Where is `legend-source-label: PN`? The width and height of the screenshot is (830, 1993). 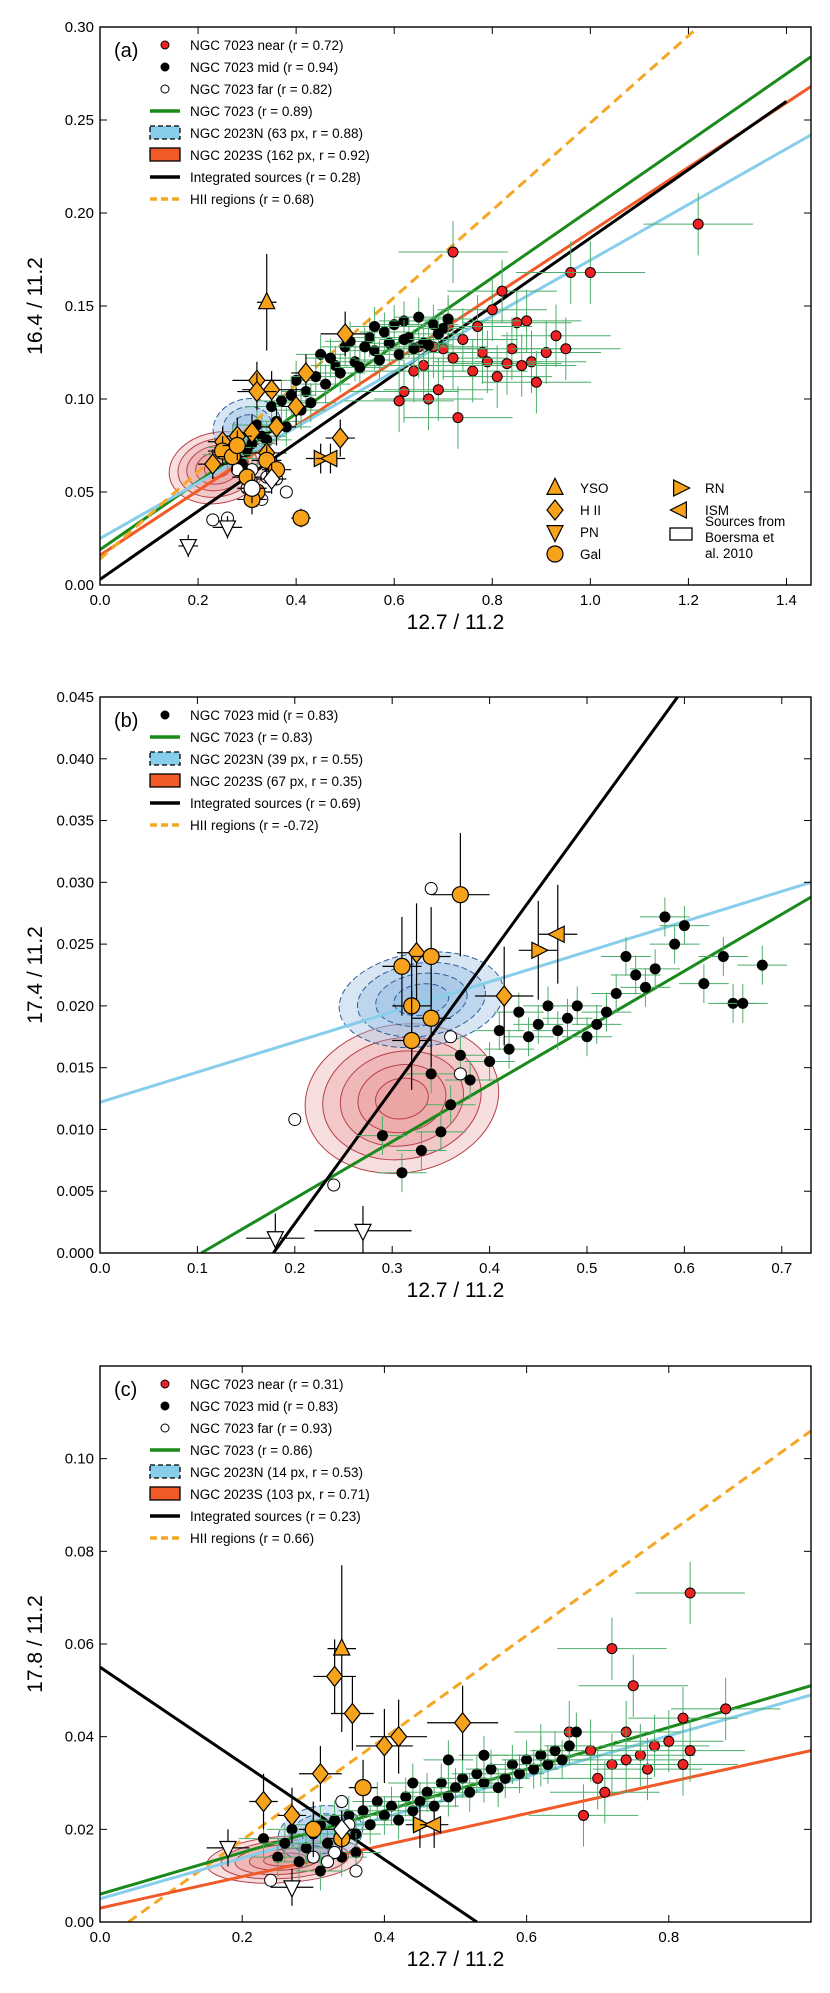 legend-source-label: PN is located at coordinates (589, 532).